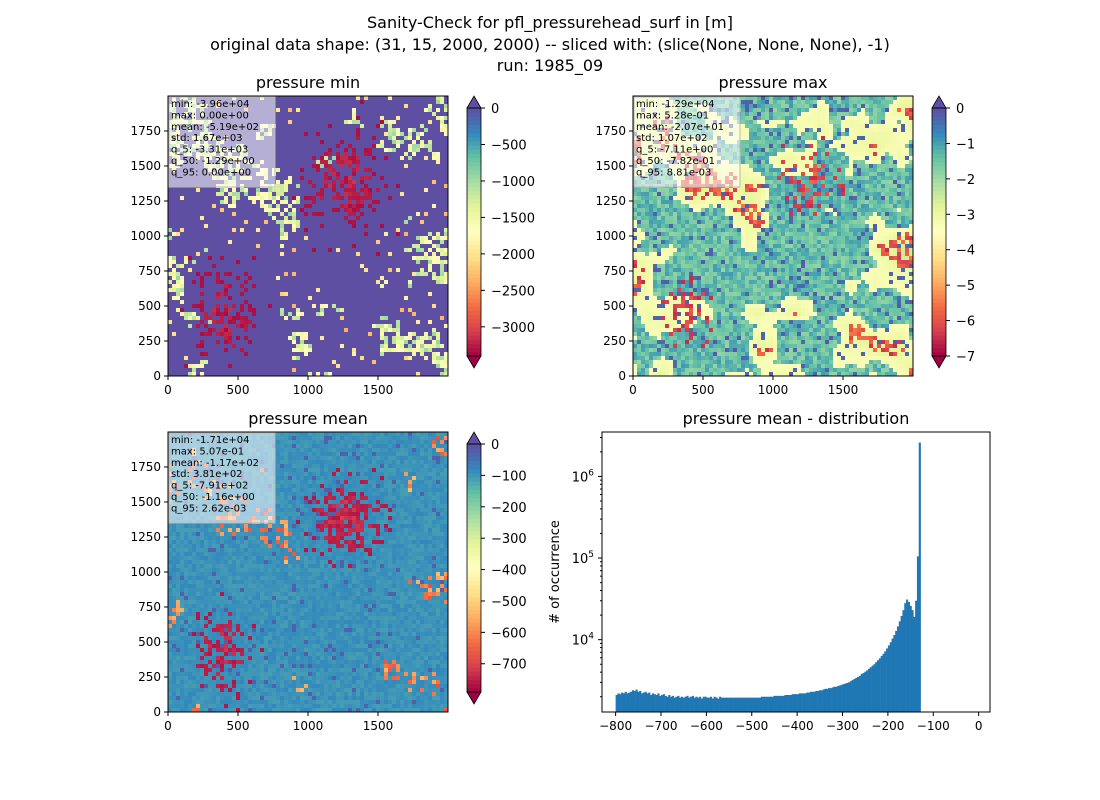 The width and height of the screenshot is (1100, 800). Describe the element at coordinates (210, 115) in the screenshot. I see `stats-line: max: 0.00e+00` at that location.